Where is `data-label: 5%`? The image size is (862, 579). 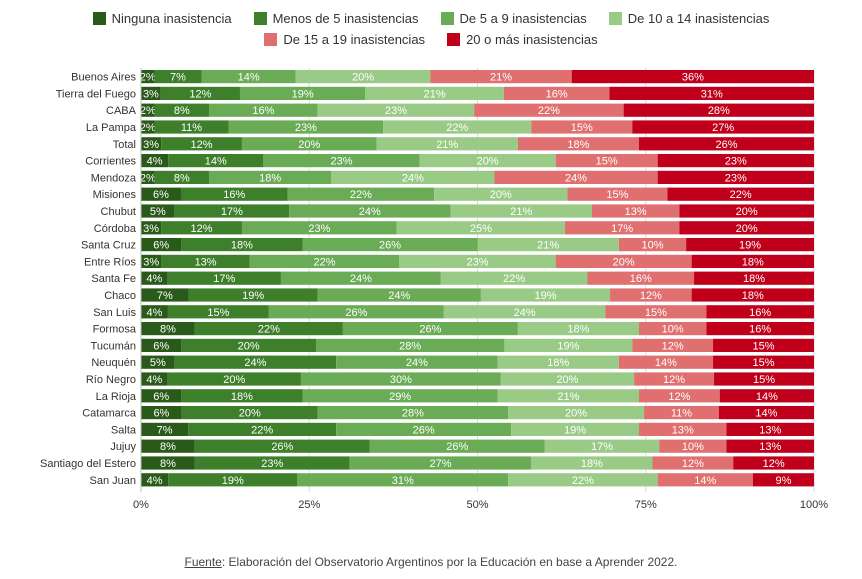
data-label: 5% is located at coordinates (158, 363).